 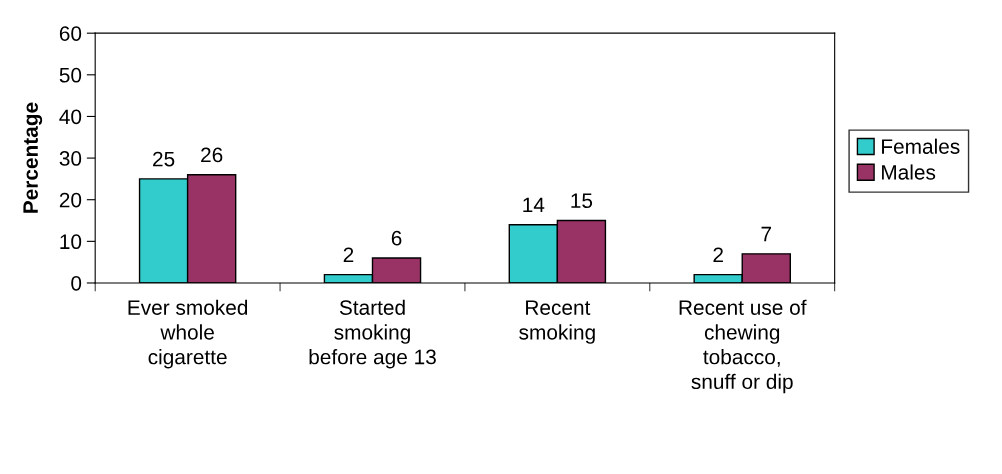 What do you see at coordinates (534, 205) in the screenshot?
I see `data-label: 14` at bounding box center [534, 205].